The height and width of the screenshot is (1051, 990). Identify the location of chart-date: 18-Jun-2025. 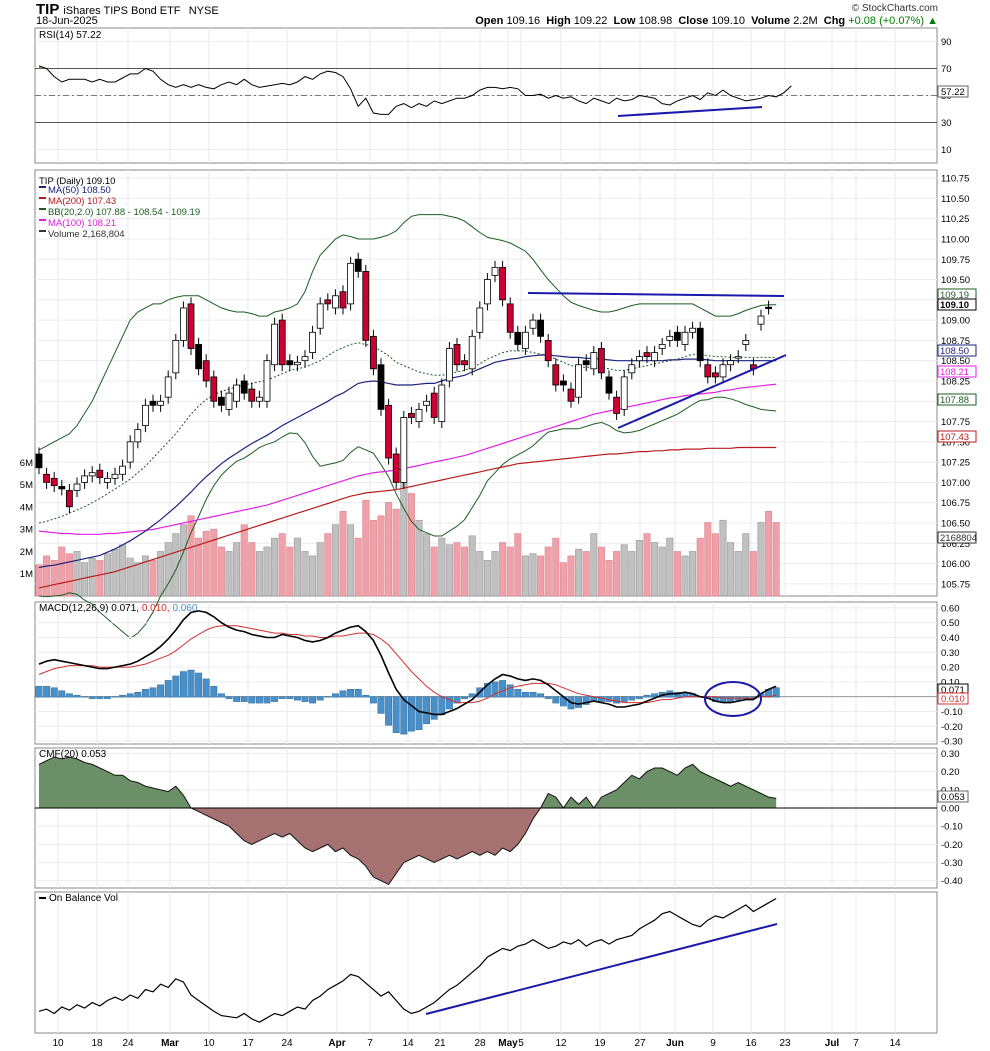
(67, 21).